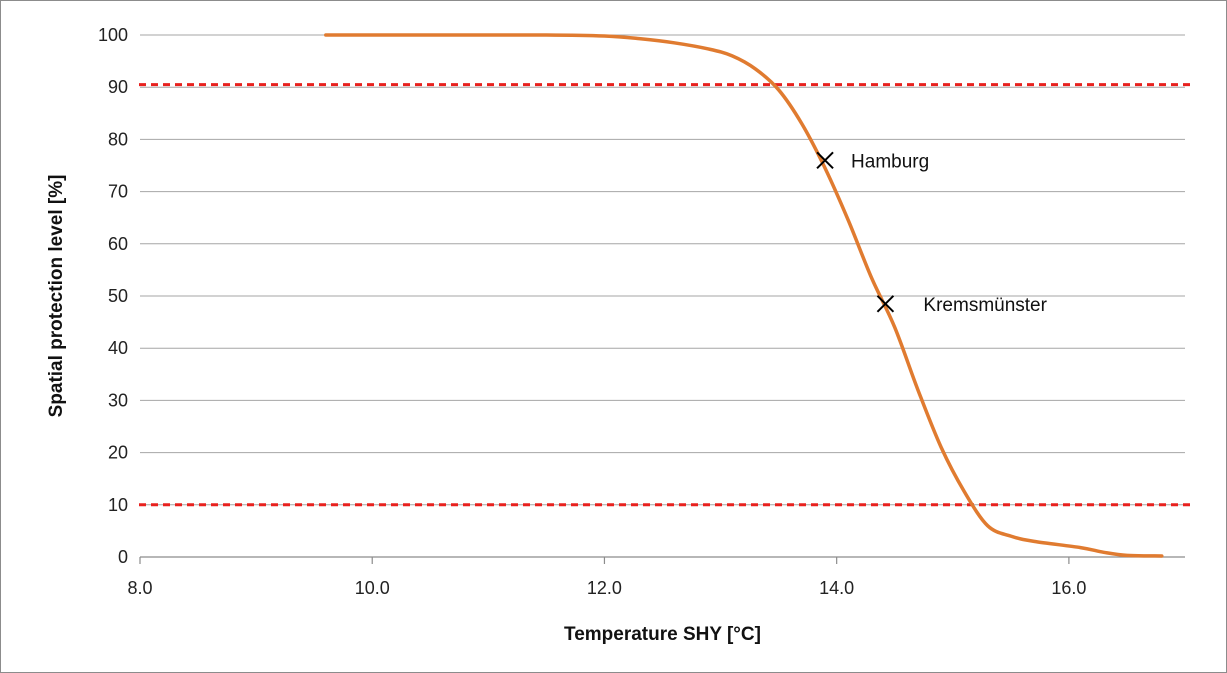  What do you see at coordinates (836, 588) in the screenshot?
I see `x-tick-label: 14.0` at bounding box center [836, 588].